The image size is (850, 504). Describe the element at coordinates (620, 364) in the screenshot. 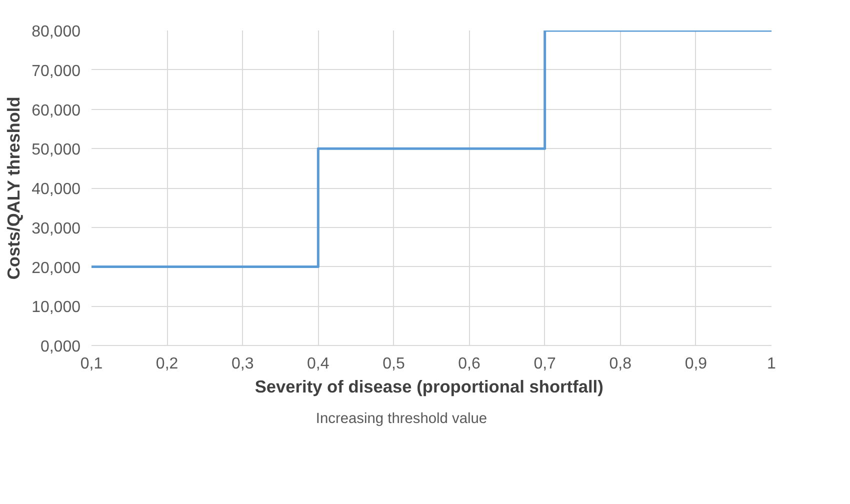

I see `x-tick-label: 0,8` at that location.